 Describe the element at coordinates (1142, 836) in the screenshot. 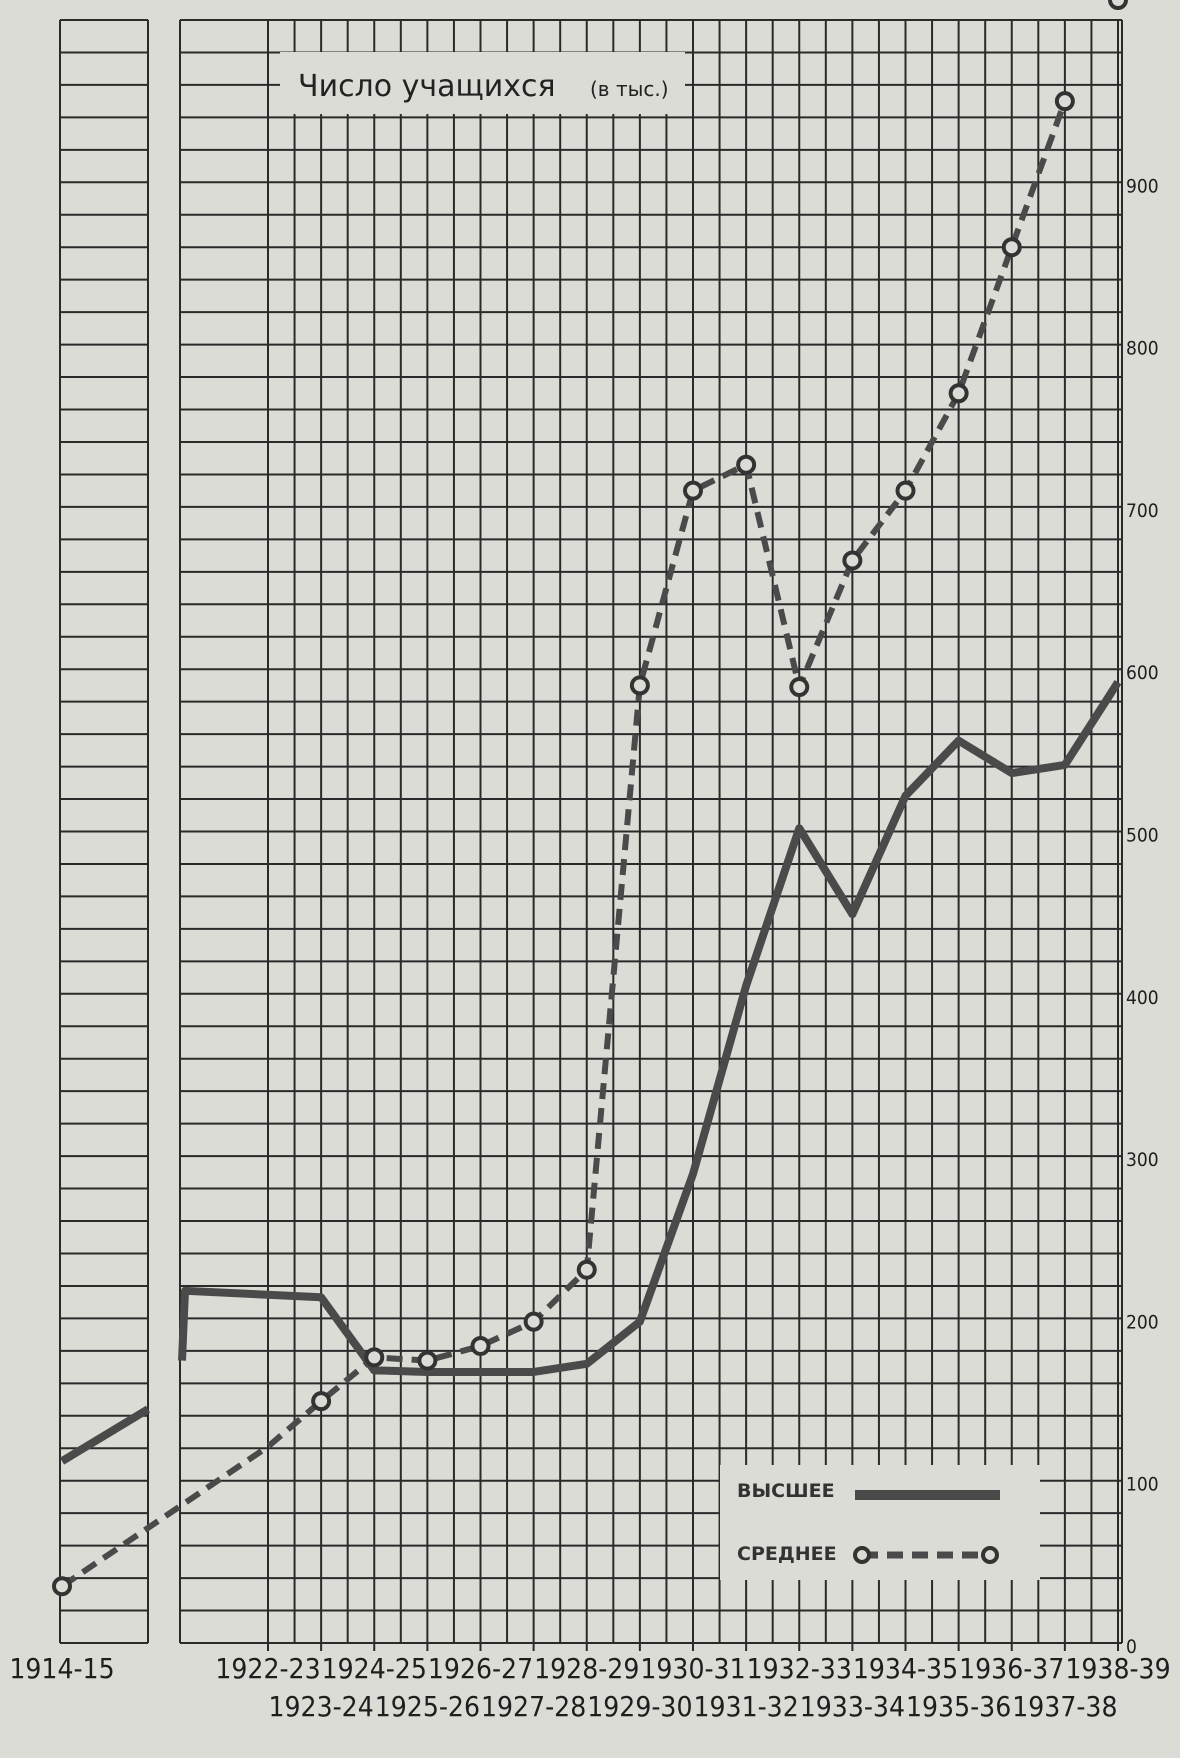

I see `y-tick-label: 500` at that location.